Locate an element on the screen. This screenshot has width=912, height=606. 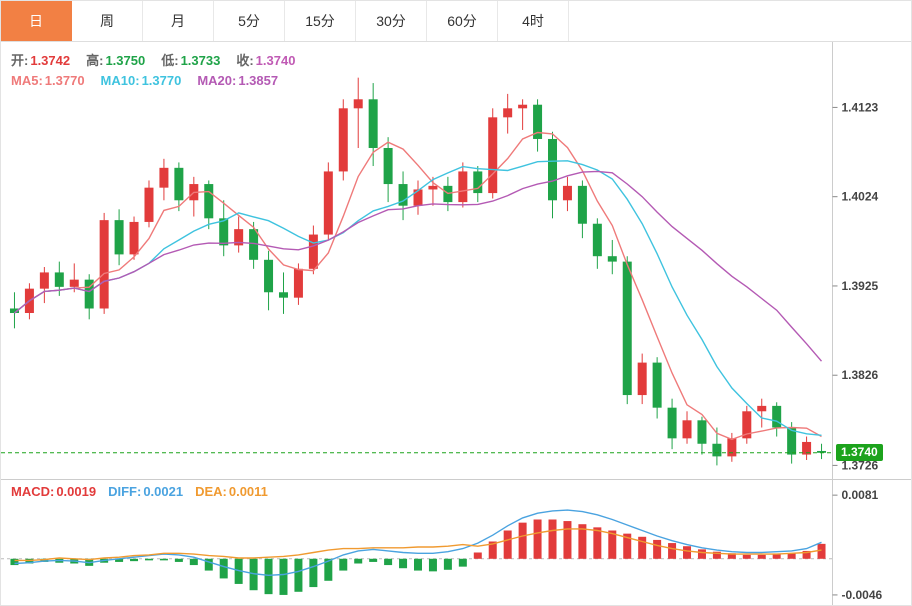
timeframe-tab-day: 日 is located at coordinates (36, 21).